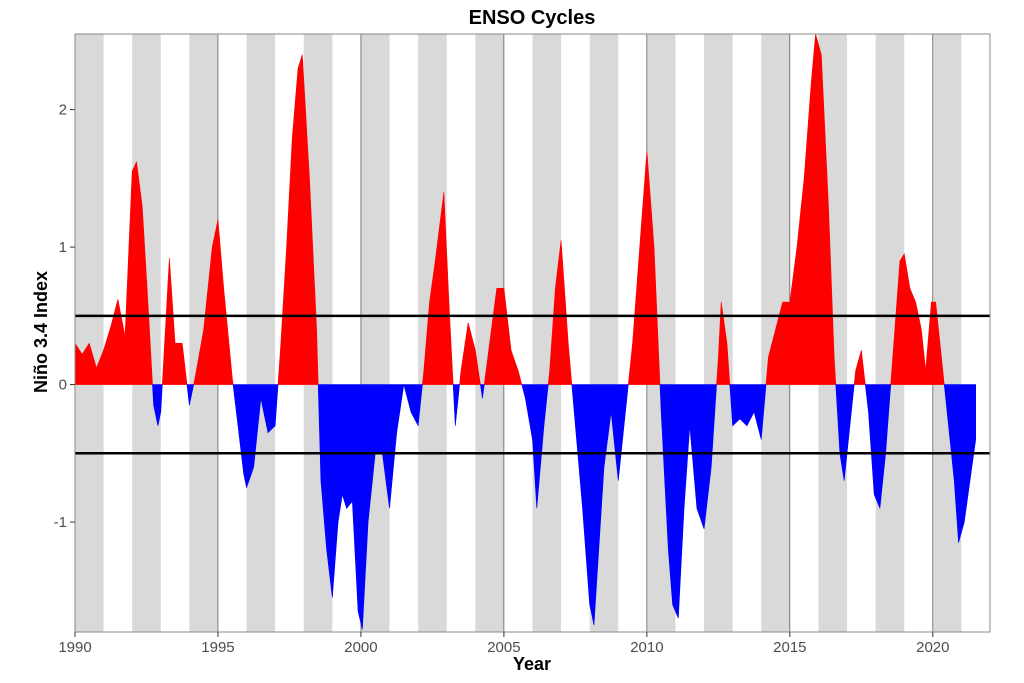 This screenshot has height=683, width=1024. What do you see at coordinates (932, 647) in the screenshot?
I see `x-tick-label: 2020` at bounding box center [932, 647].